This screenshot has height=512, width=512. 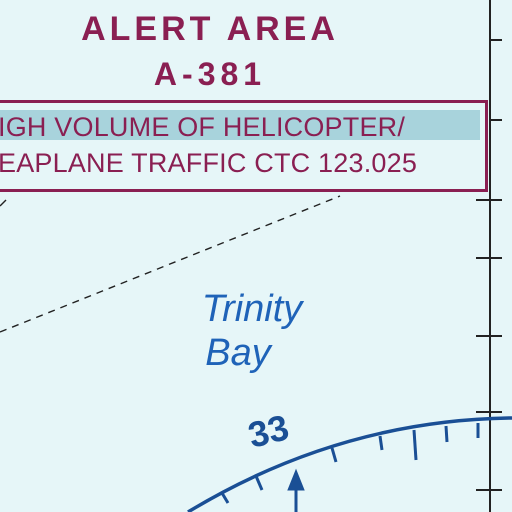 I want to click on notice-highlight-band, so click(x=240, y=125).